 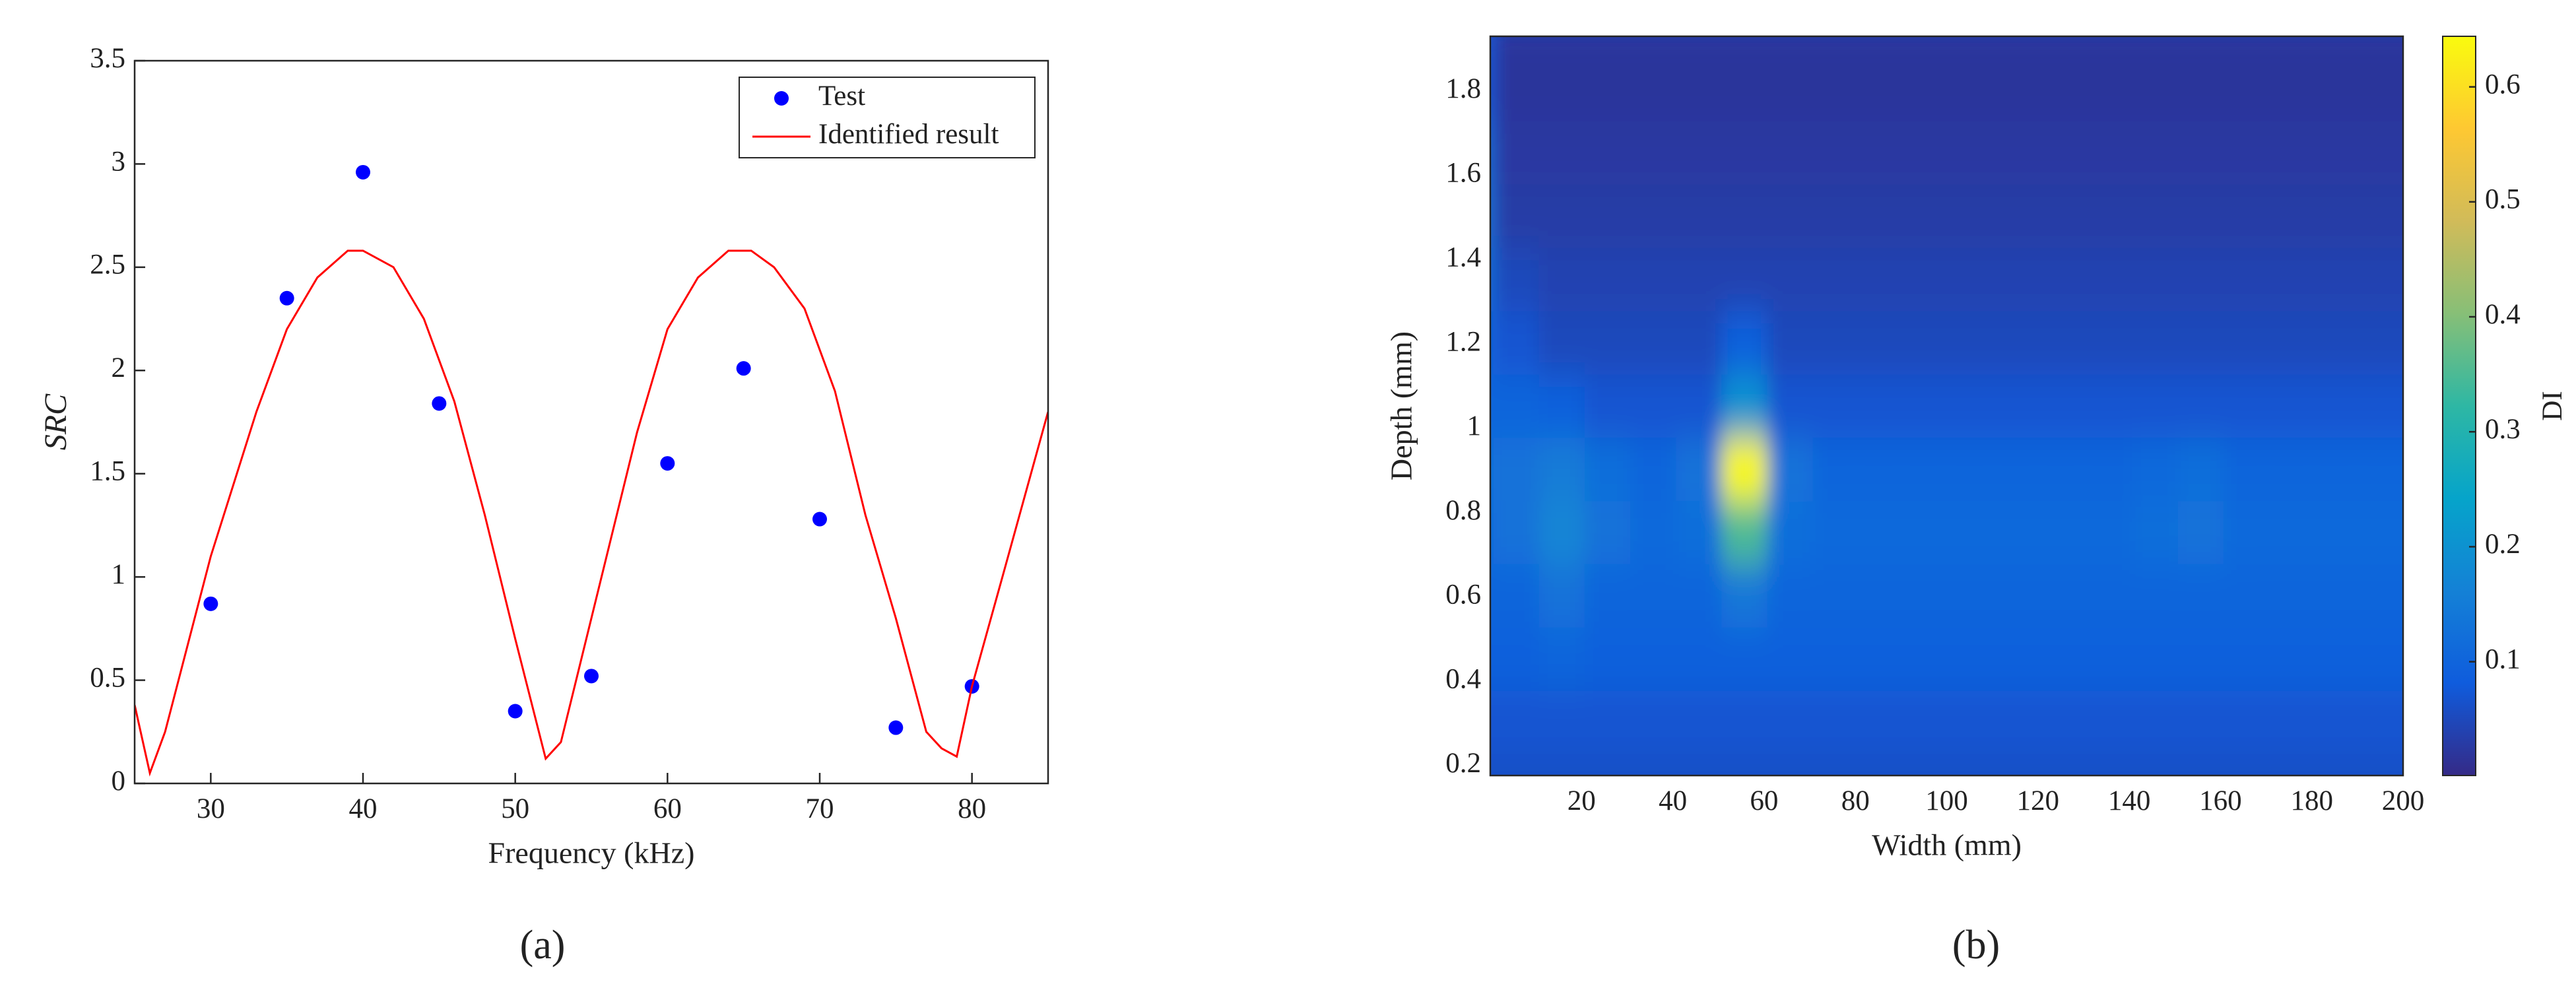 I want to click on legend-swatch, so click(x=781, y=98).